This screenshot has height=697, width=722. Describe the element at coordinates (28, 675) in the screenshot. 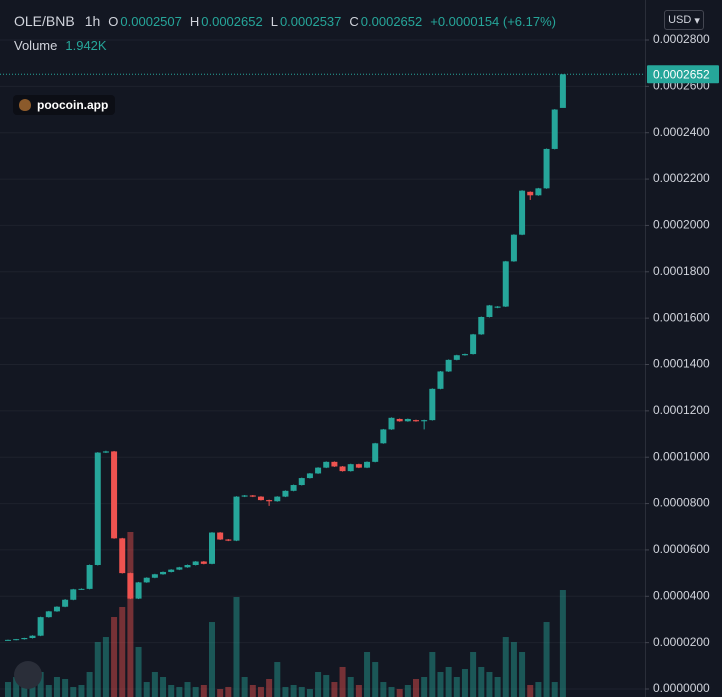

I see `logo` at that location.